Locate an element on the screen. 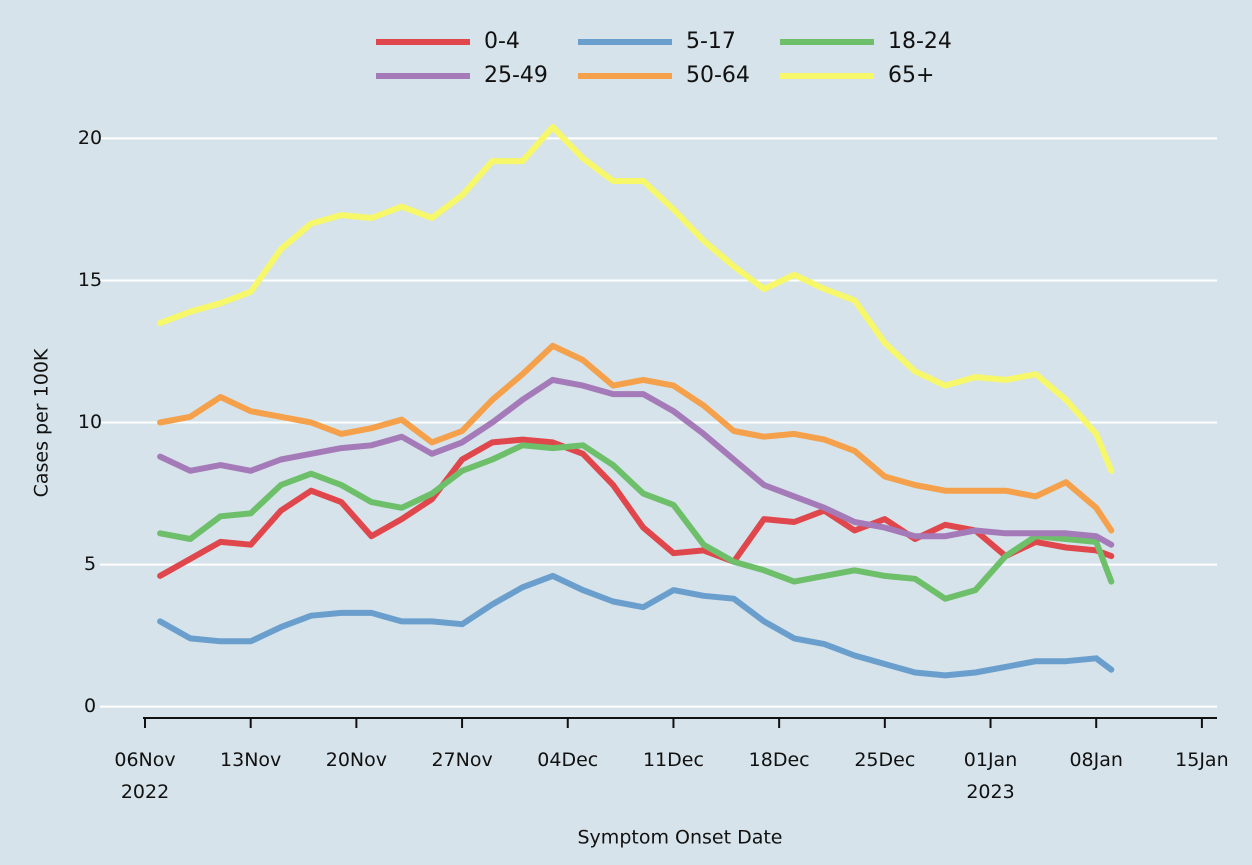 The height and width of the screenshot is (865, 1252). x-tick-label: 20Nov is located at coordinates (356, 760).